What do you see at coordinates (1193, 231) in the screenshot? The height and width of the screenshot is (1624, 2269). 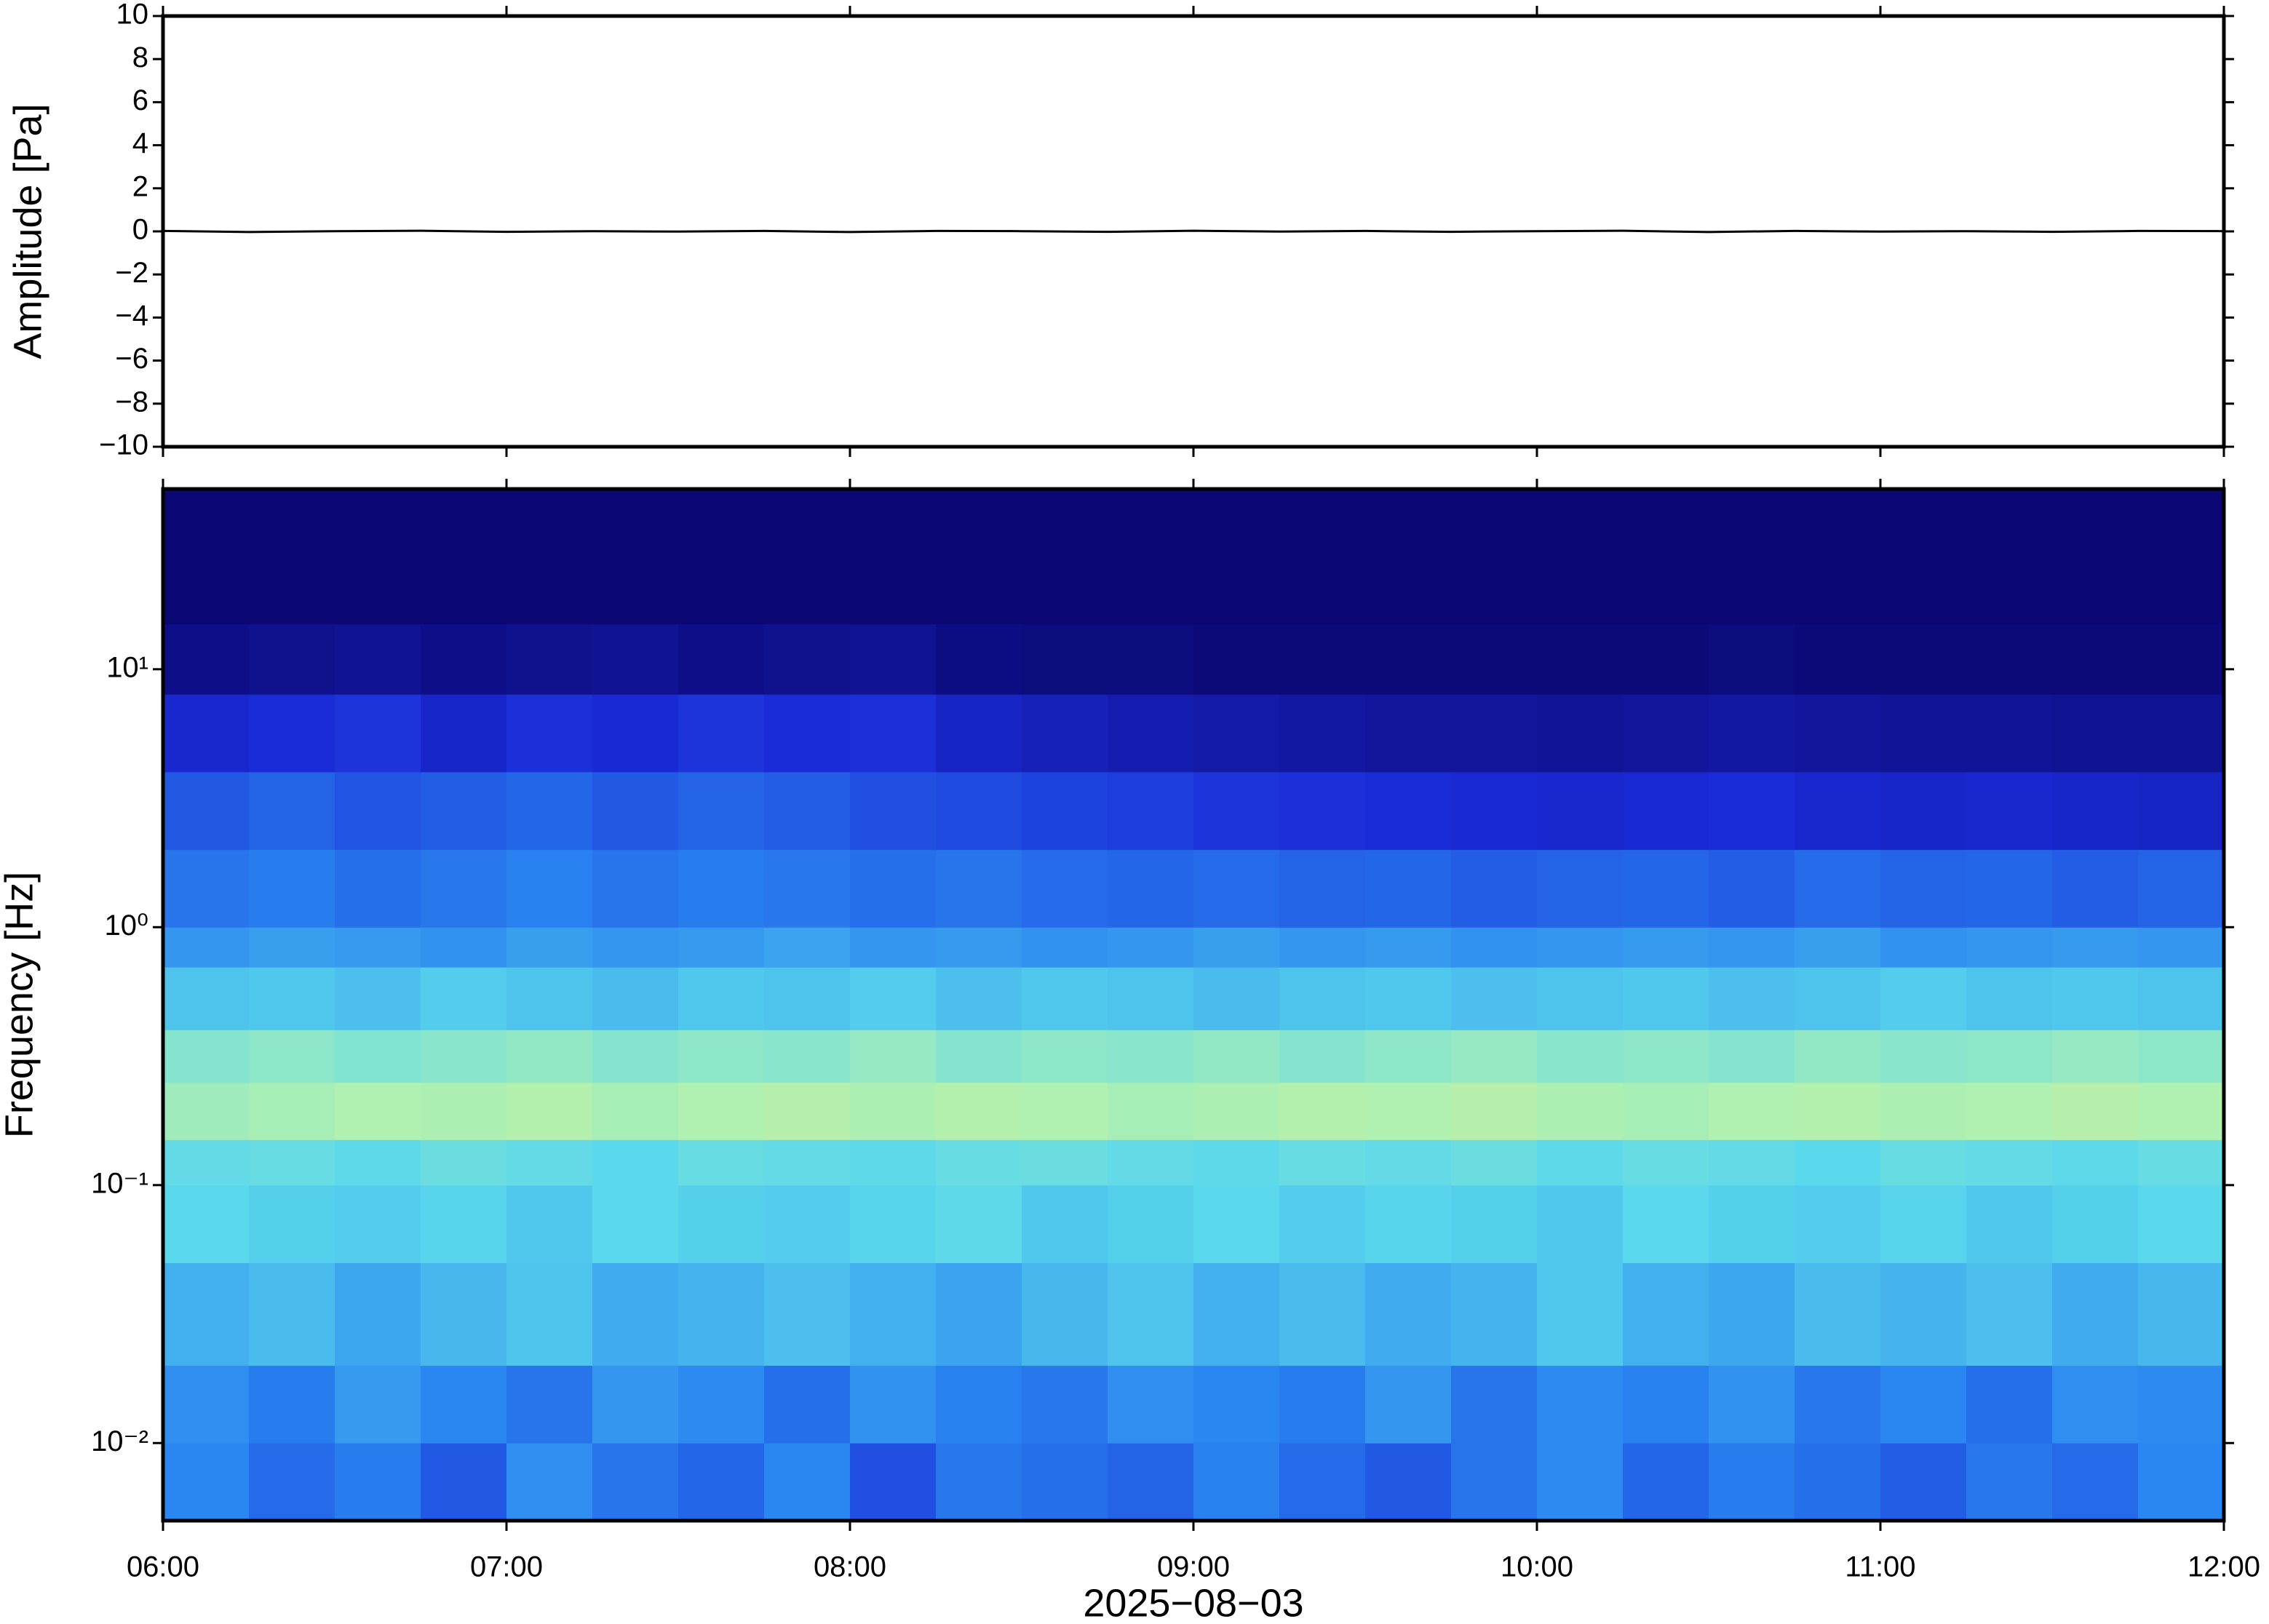 I see `waveform` at bounding box center [1193, 231].